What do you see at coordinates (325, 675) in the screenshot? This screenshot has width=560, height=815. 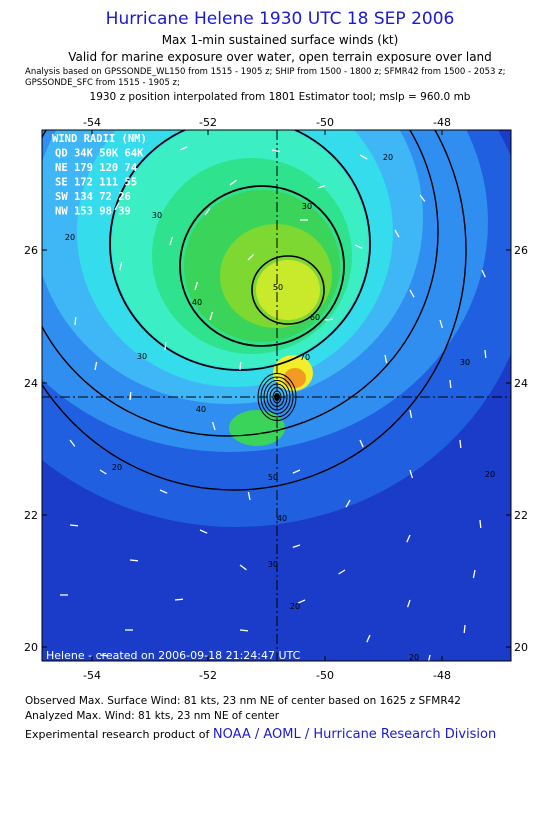 I see `lon-tick-label-bottom: -50` at bounding box center [325, 675].